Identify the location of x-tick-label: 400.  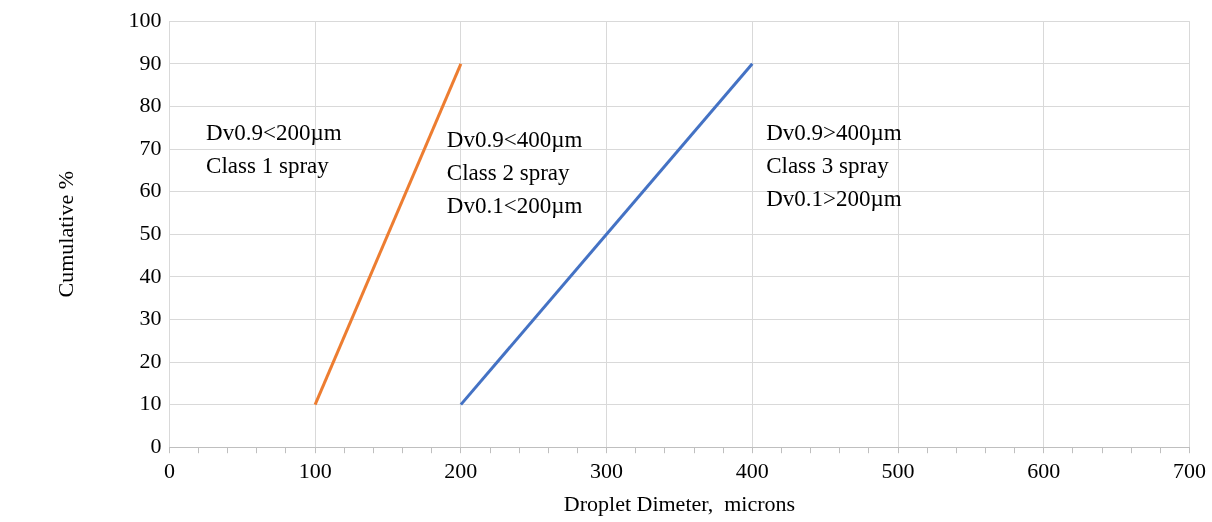
(752, 471).